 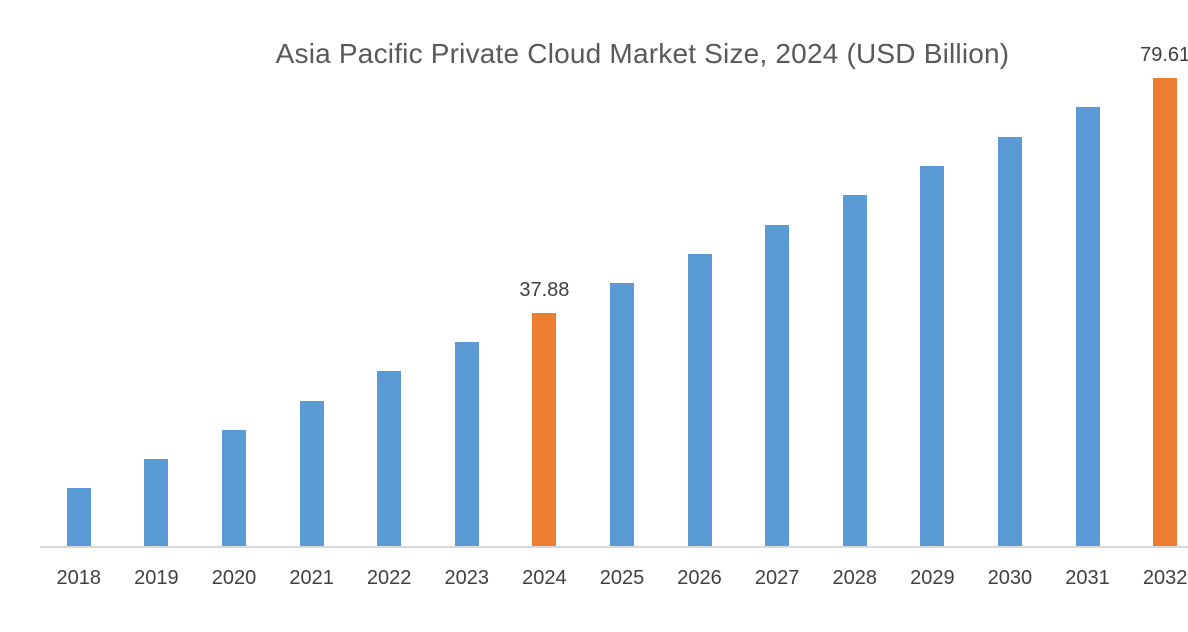 What do you see at coordinates (311, 473) in the screenshot?
I see `bar-2021` at bounding box center [311, 473].